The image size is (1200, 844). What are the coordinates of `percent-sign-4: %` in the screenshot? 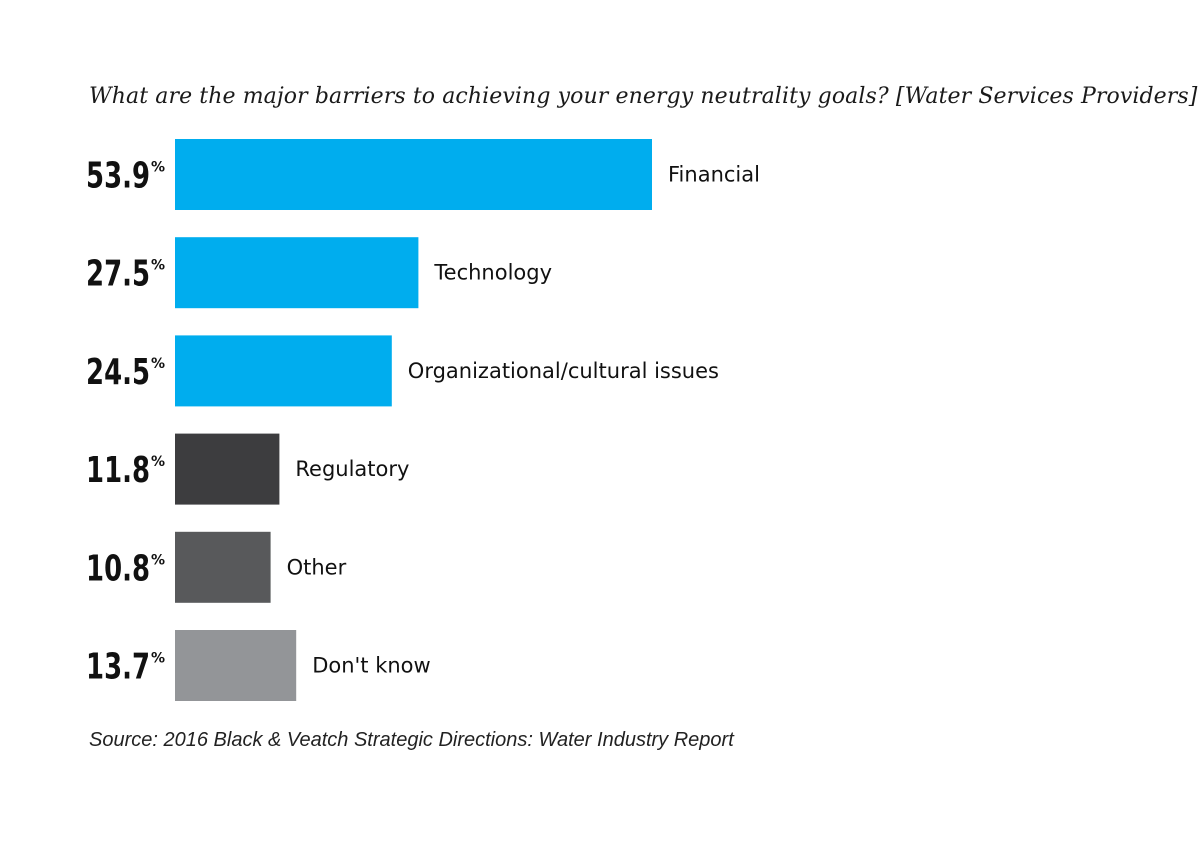 It's located at (158, 560).